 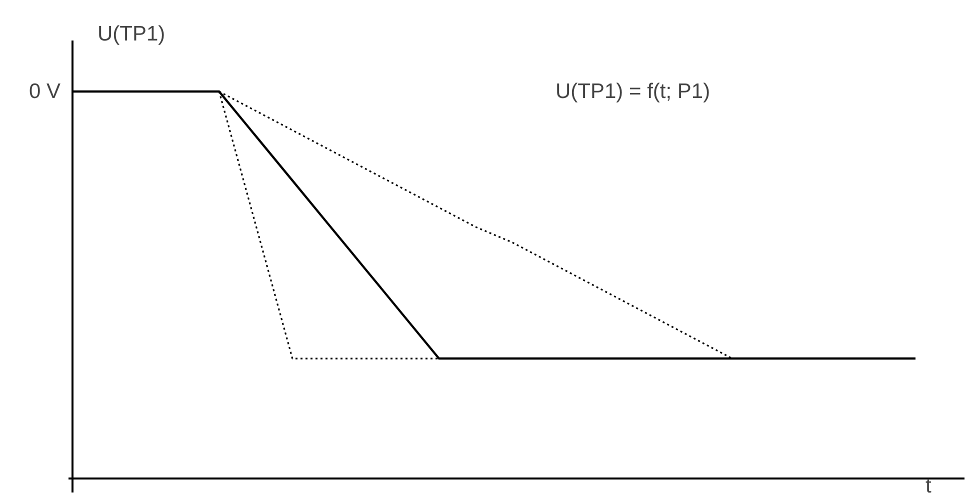 I want to click on annotation: U(TP1) = f(t; P1), so click(x=633, y=91).